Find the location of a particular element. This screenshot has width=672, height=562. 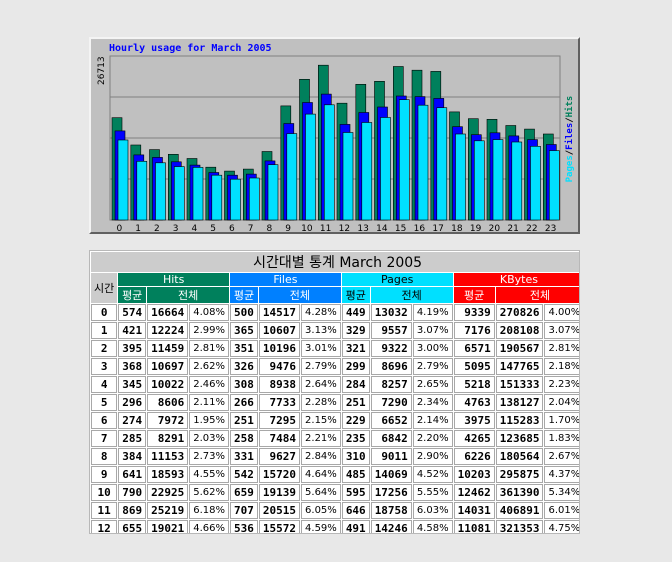

pages-pct-cell: 4.52% is located at coordinates (432, 474).